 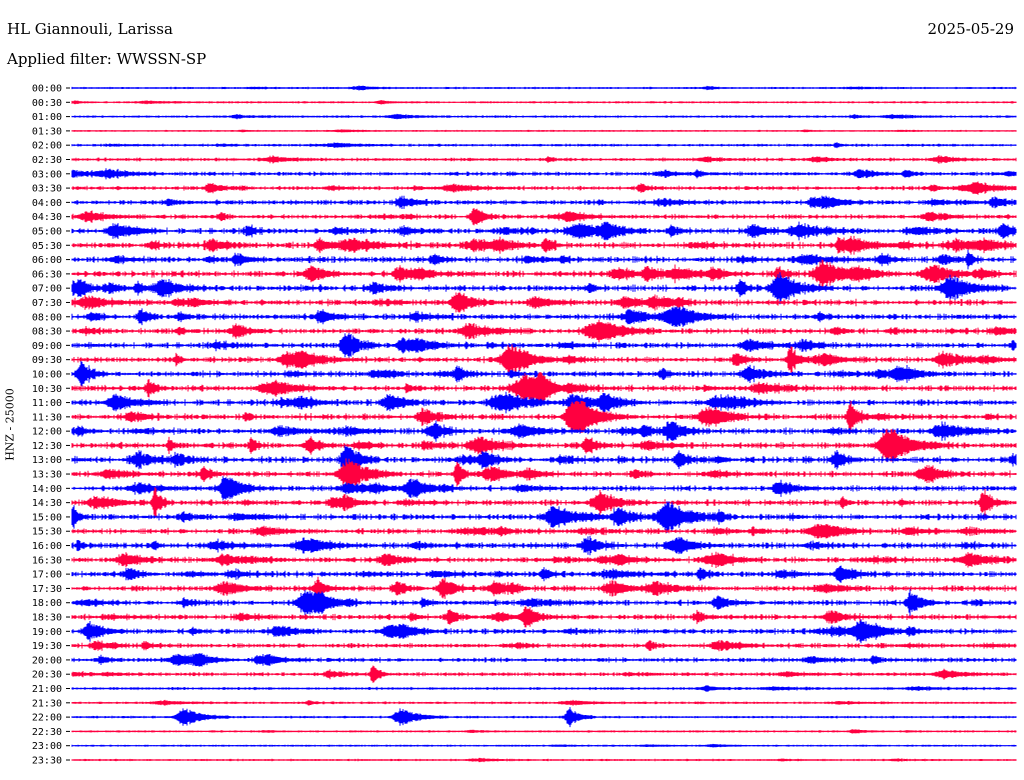 I want to click on row-time-label: 20:00, so click(x=47, y=660).